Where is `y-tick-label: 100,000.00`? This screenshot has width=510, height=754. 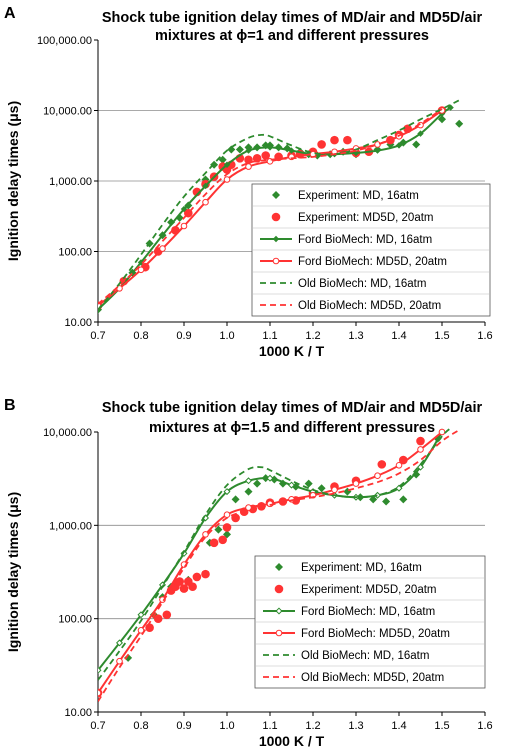 y-tick-label: 100,000.00 is located at coordinates (64, 41).